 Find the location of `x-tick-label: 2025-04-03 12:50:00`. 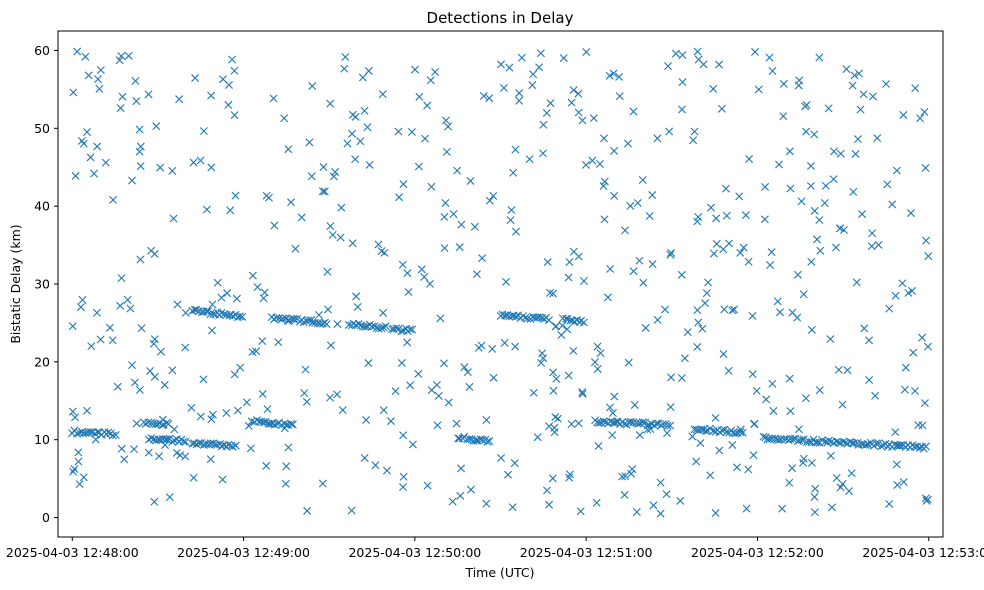

x-tick-label: 2025-04-03 12:50:00 is located at coordinates (414, 552).